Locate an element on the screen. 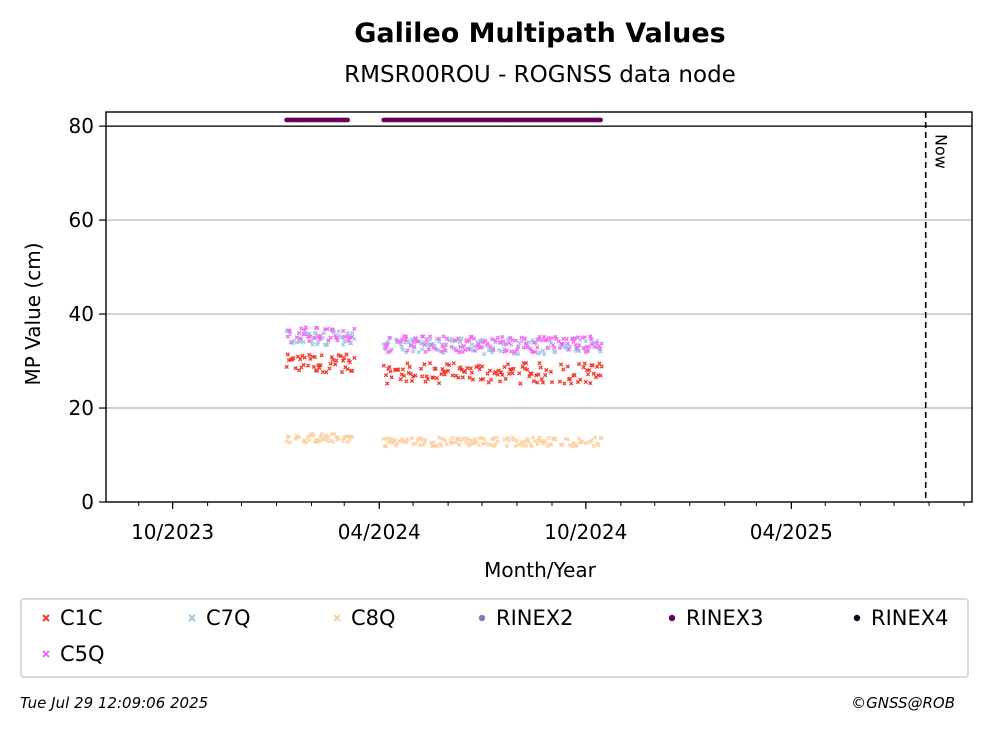 This screenshot has width=993, height=734. legend-label: C7Q is located at coordinates (228, 618).